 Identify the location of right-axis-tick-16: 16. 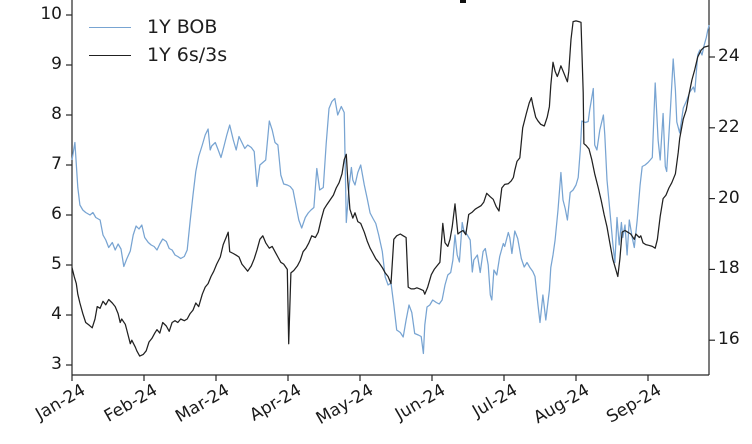
(729, 339).